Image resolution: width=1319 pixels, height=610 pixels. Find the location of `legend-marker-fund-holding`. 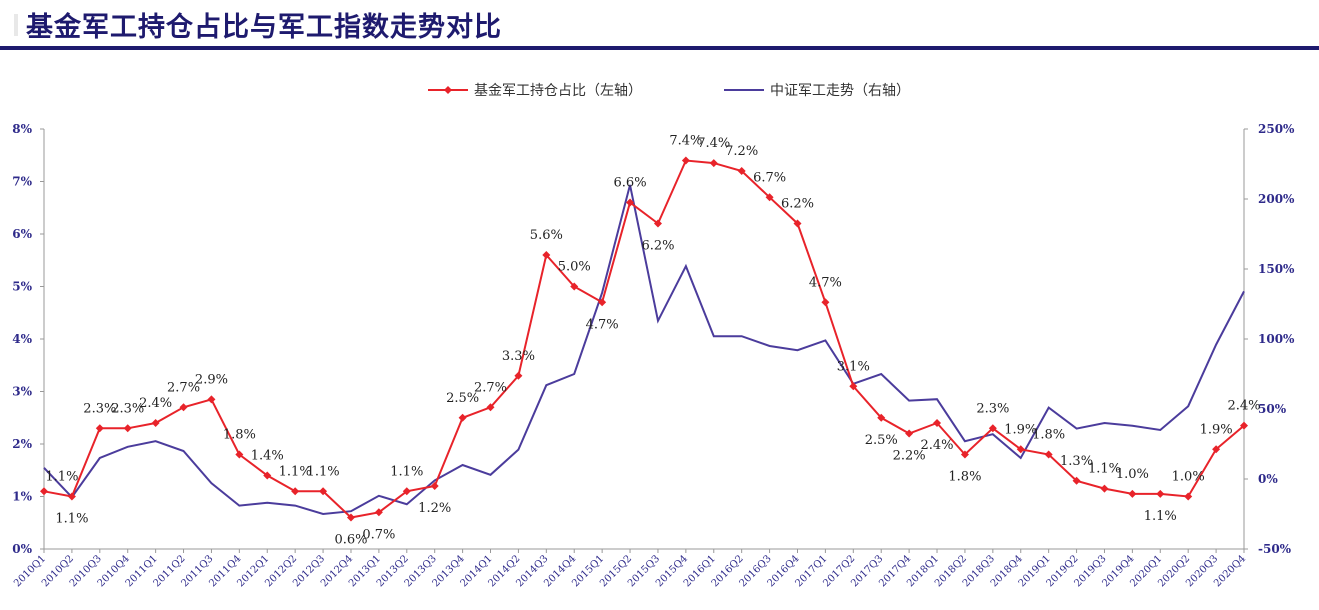

legend-marker-fund-holding is located at coordinates (448, 90).